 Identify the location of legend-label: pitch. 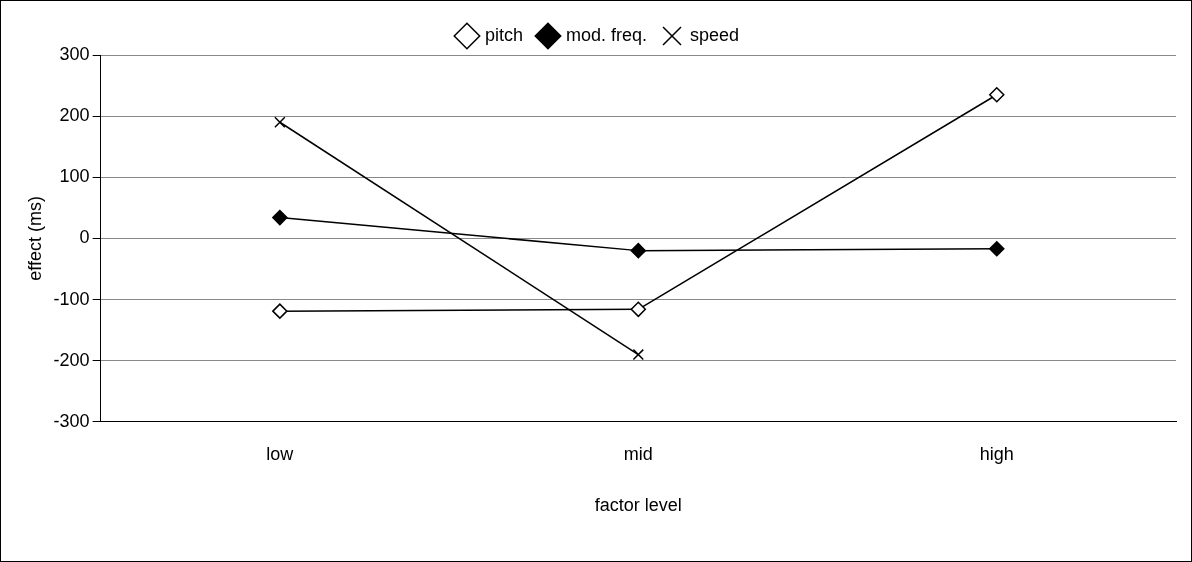
(503, 34).